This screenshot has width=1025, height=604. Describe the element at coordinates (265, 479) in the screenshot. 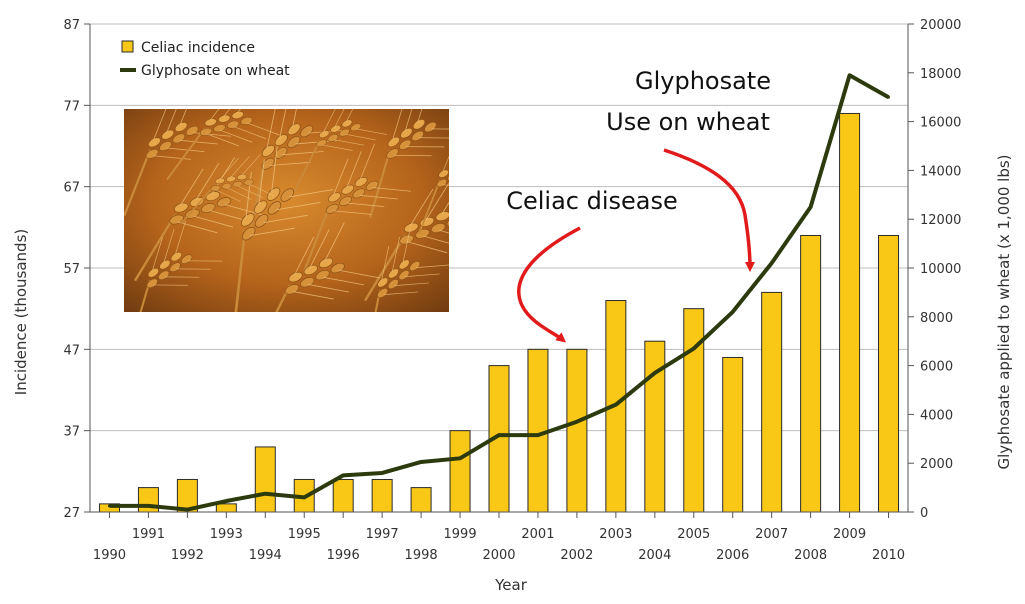

I see `bar-1994` at that location.